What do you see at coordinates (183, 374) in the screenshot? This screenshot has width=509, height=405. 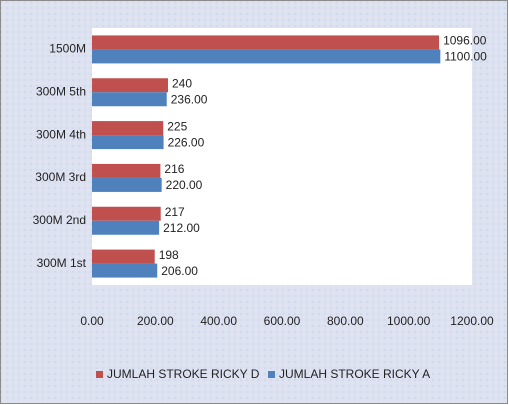 I see `legend-label: JUMLAH STROKE RICKY D` at bounding box center [183, 374].